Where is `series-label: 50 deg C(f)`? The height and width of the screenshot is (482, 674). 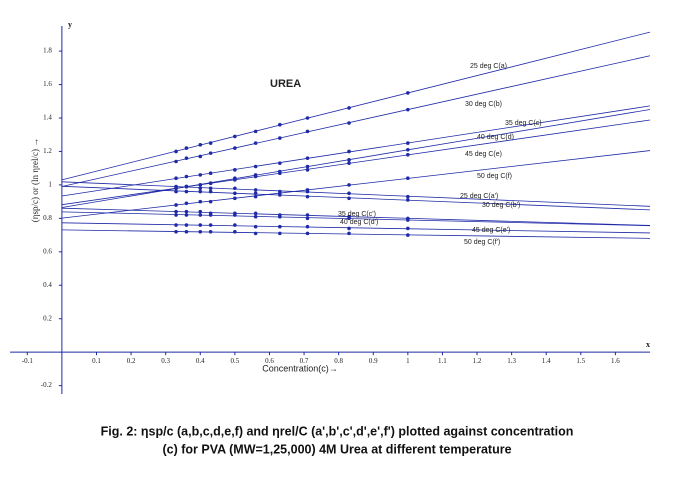 series-label: 50 deg C(f) is located at coordinates (494, 176).